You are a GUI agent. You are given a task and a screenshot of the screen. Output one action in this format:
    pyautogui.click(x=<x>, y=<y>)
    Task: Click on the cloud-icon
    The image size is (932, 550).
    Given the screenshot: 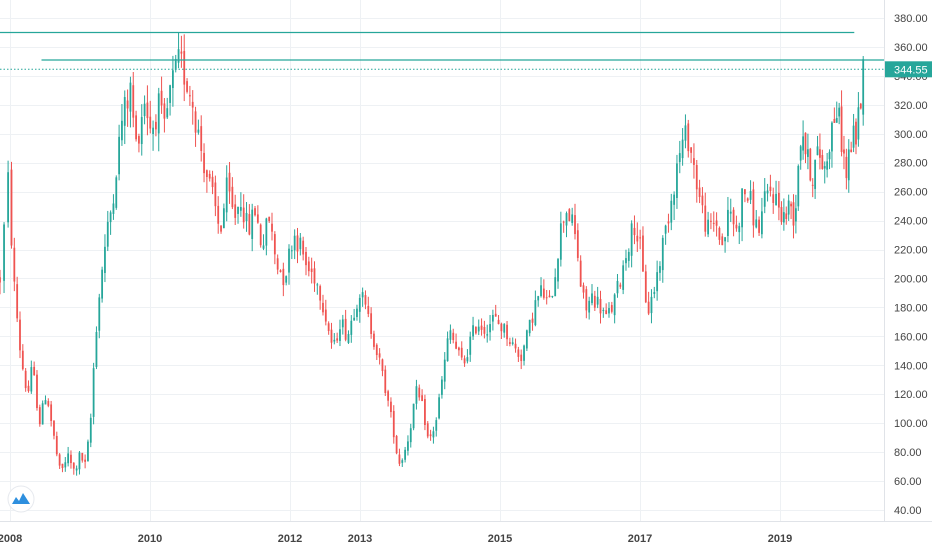 What is the action you would take?
    pyautogui.click(x=21, y=498)
    